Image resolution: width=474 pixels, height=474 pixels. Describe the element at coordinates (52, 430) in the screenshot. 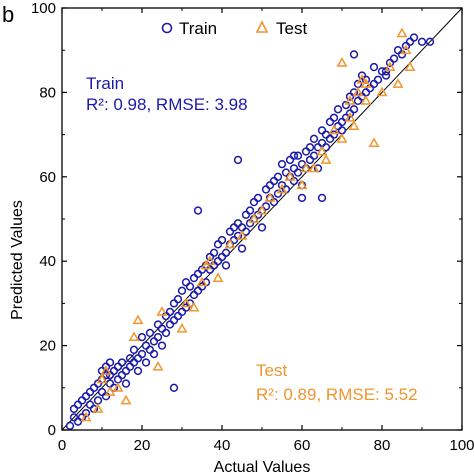

I see `y-tick-label: 0` at that location.